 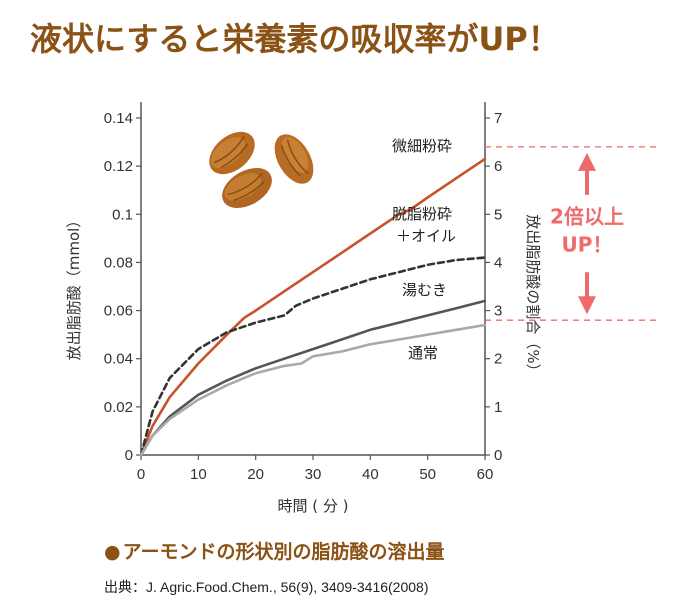 What do you see at coordinates (118, 359) in the screenshot?
I see `y-tick-label: 0.04` at bounding box center [118, 359].